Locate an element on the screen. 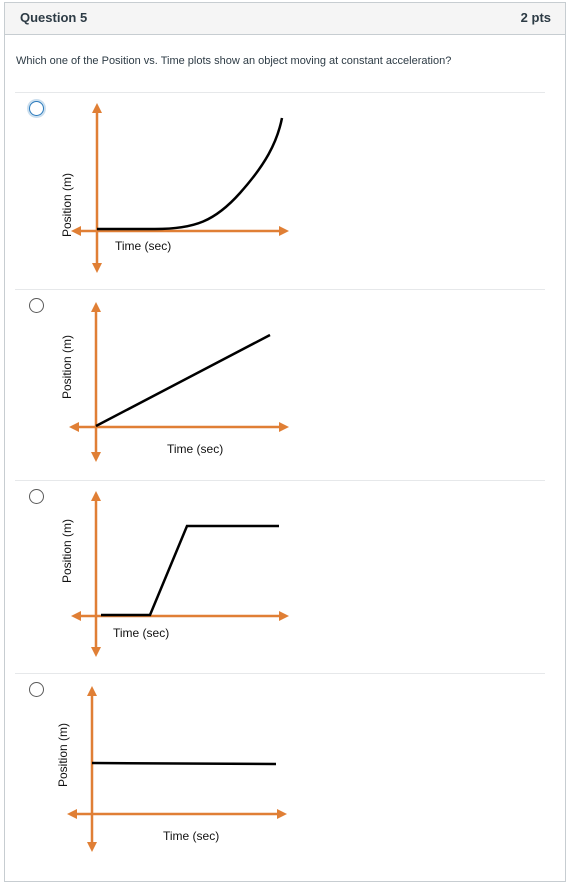 The image size is (571, 890). question-title: Question 5 is located at coordinates (54, 17).